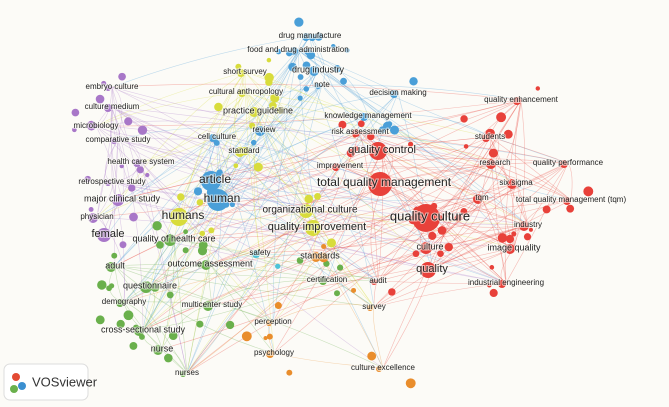 This screenshot has width=669, height=407. I want to click on node-label: total quality management, so click(384, 182).